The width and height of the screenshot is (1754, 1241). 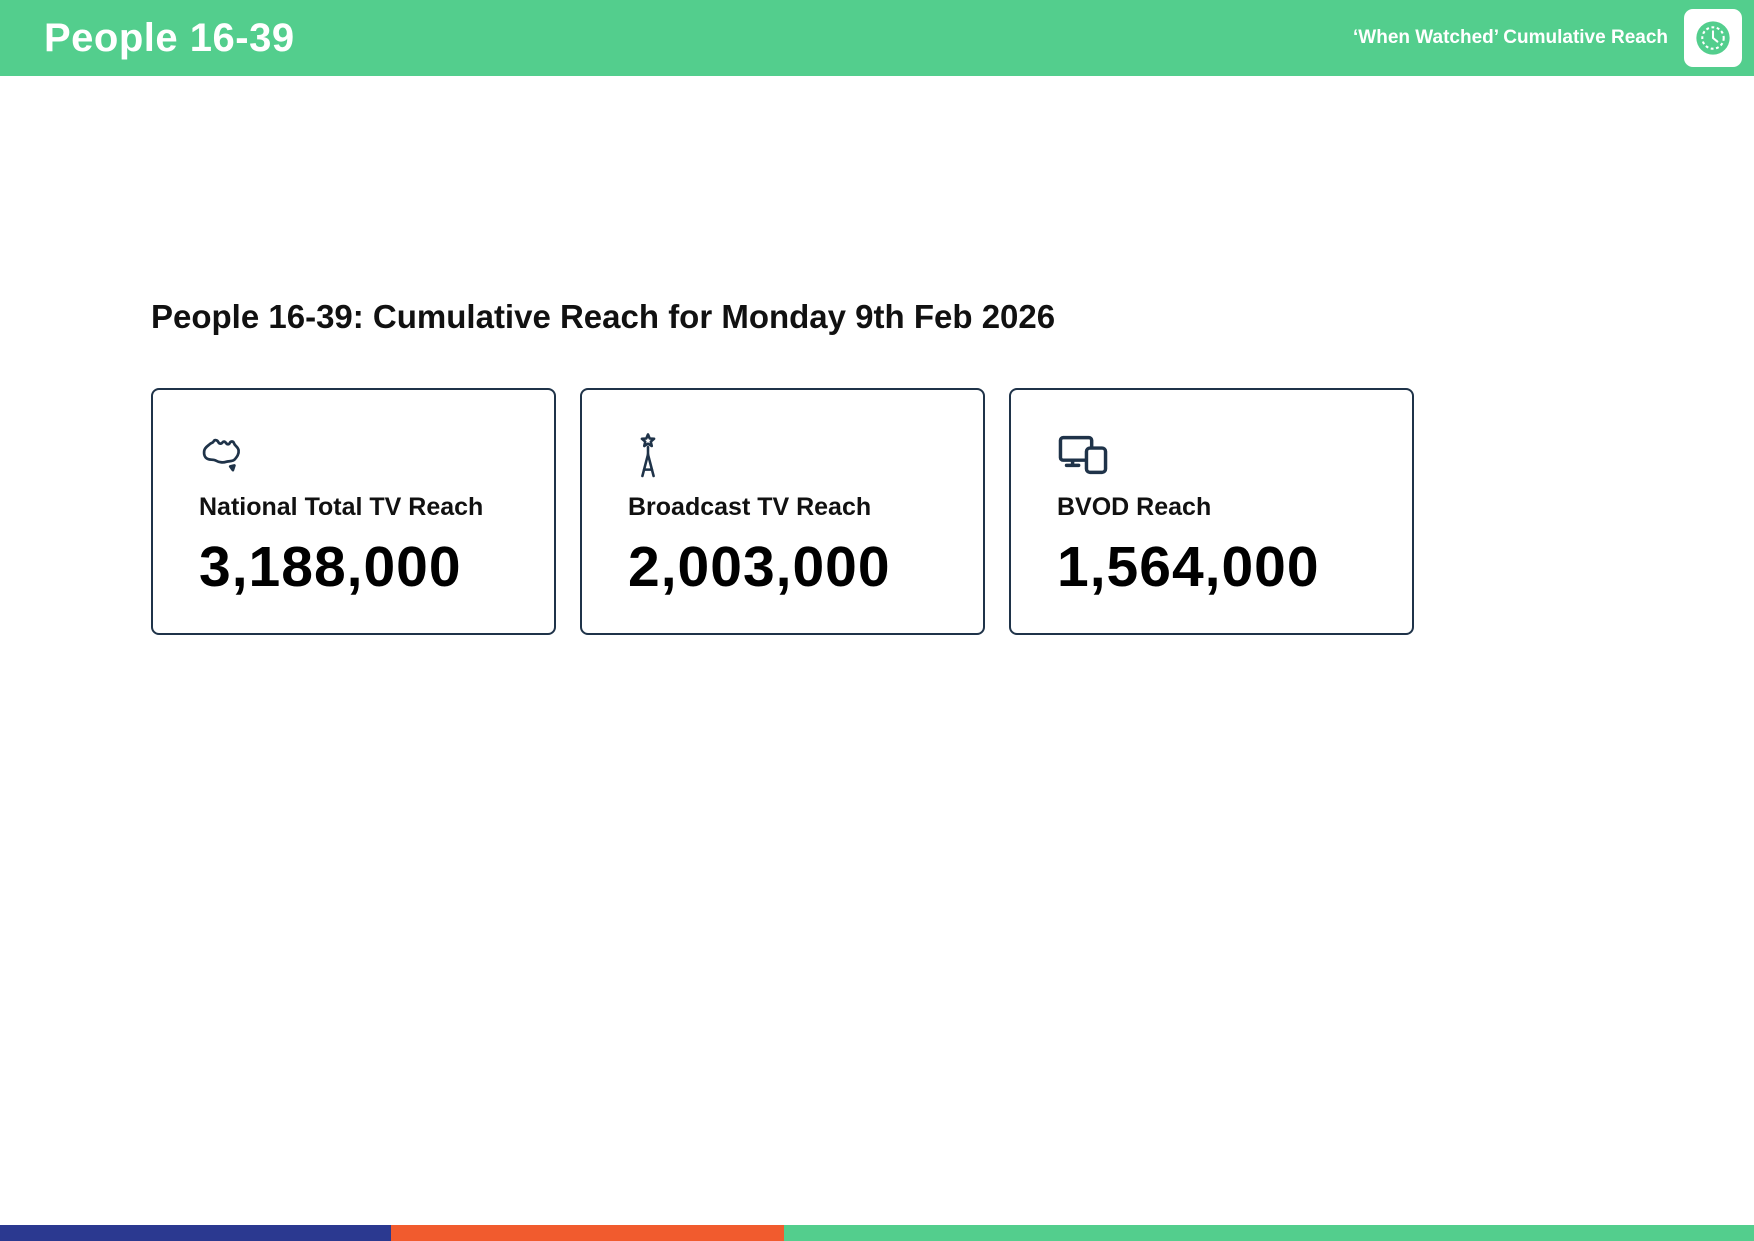 I want to click on stat-card-bvod-reach: BVOD Reach 1,564,000, so click(x=1211, y=511).